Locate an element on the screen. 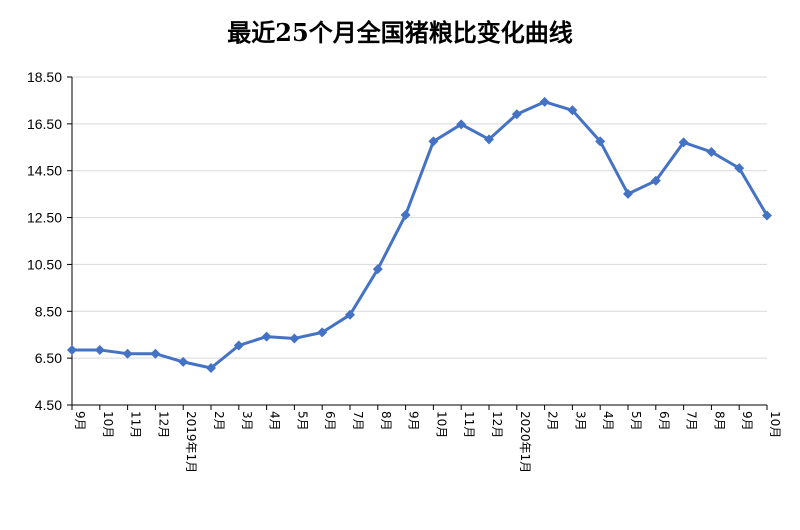  x-tick-label: 2019年1月 is located at coordinates (191, 442).